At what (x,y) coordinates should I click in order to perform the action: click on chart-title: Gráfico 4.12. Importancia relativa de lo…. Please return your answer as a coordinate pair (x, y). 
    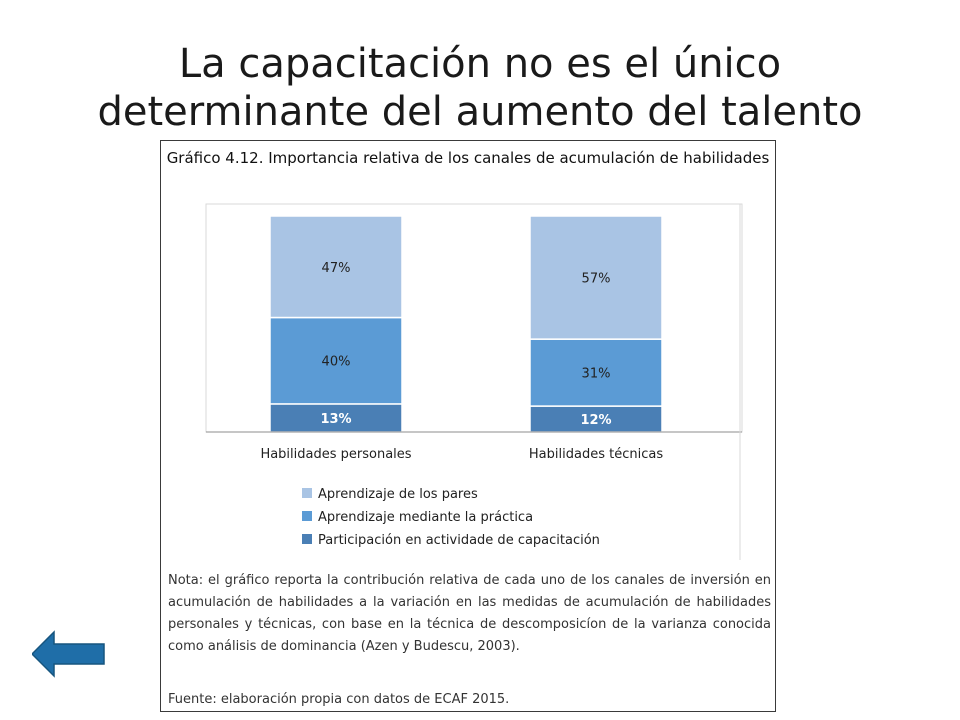
    Looking at the image, I should click on (468, 158).